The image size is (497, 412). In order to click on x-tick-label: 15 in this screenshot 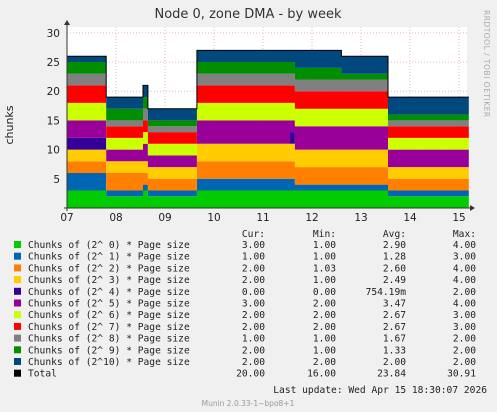, I will do `click(458, 218)`.